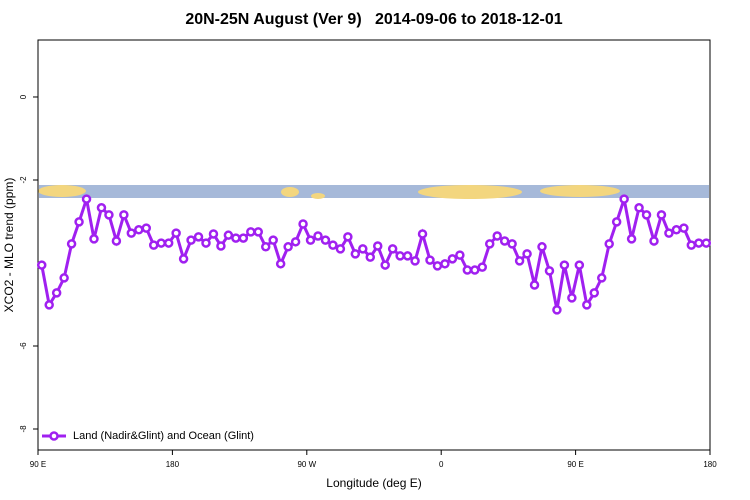 Image resolution: width=750 pixels, height=500 pixels. I want to click on legend-label: Land (Nadir&Glint) and Ocean (Glint), so click(163, 436).